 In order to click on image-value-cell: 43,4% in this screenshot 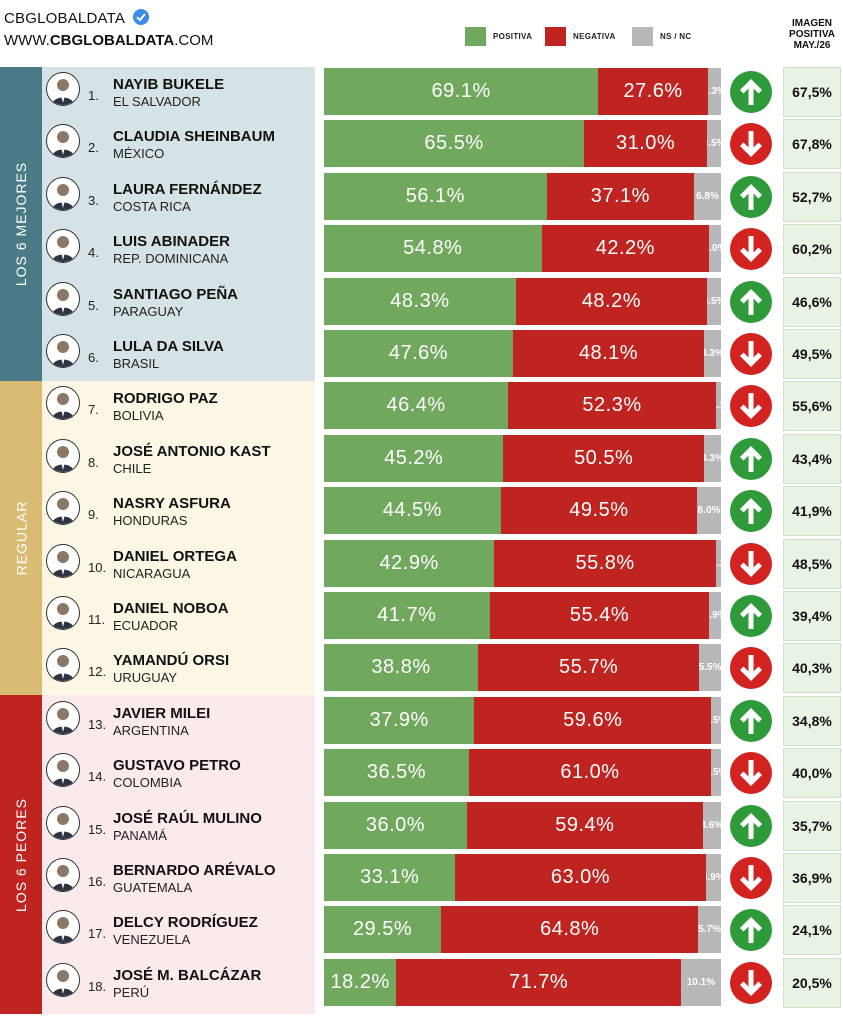, I will do `click(812, 458)`.